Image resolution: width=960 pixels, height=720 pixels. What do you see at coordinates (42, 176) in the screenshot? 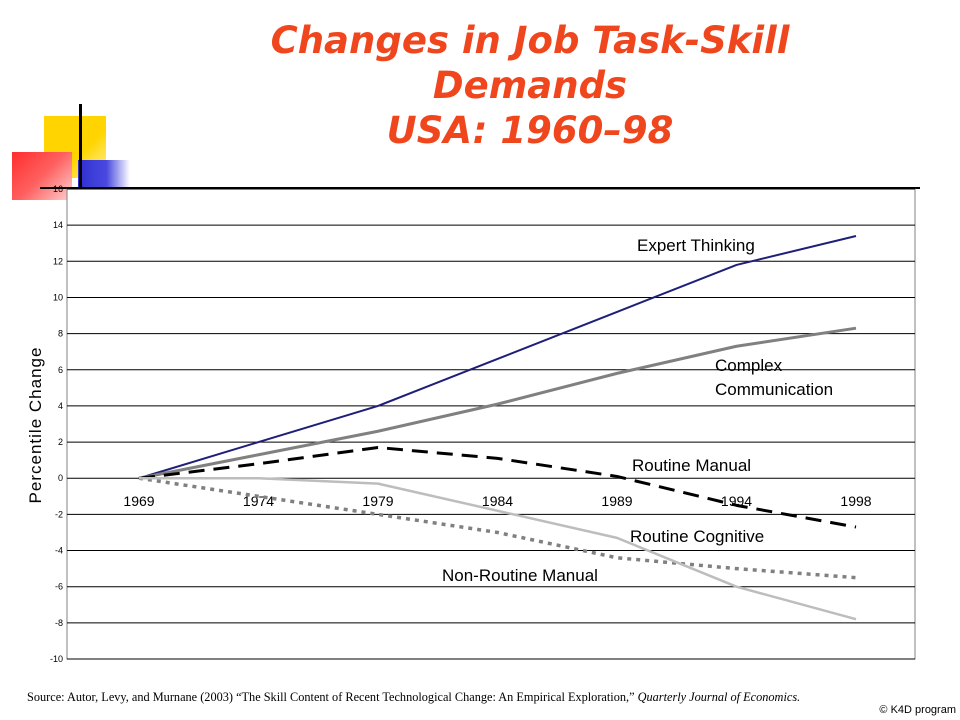
I see `deco-red-square` at bounding box center [42, 176].